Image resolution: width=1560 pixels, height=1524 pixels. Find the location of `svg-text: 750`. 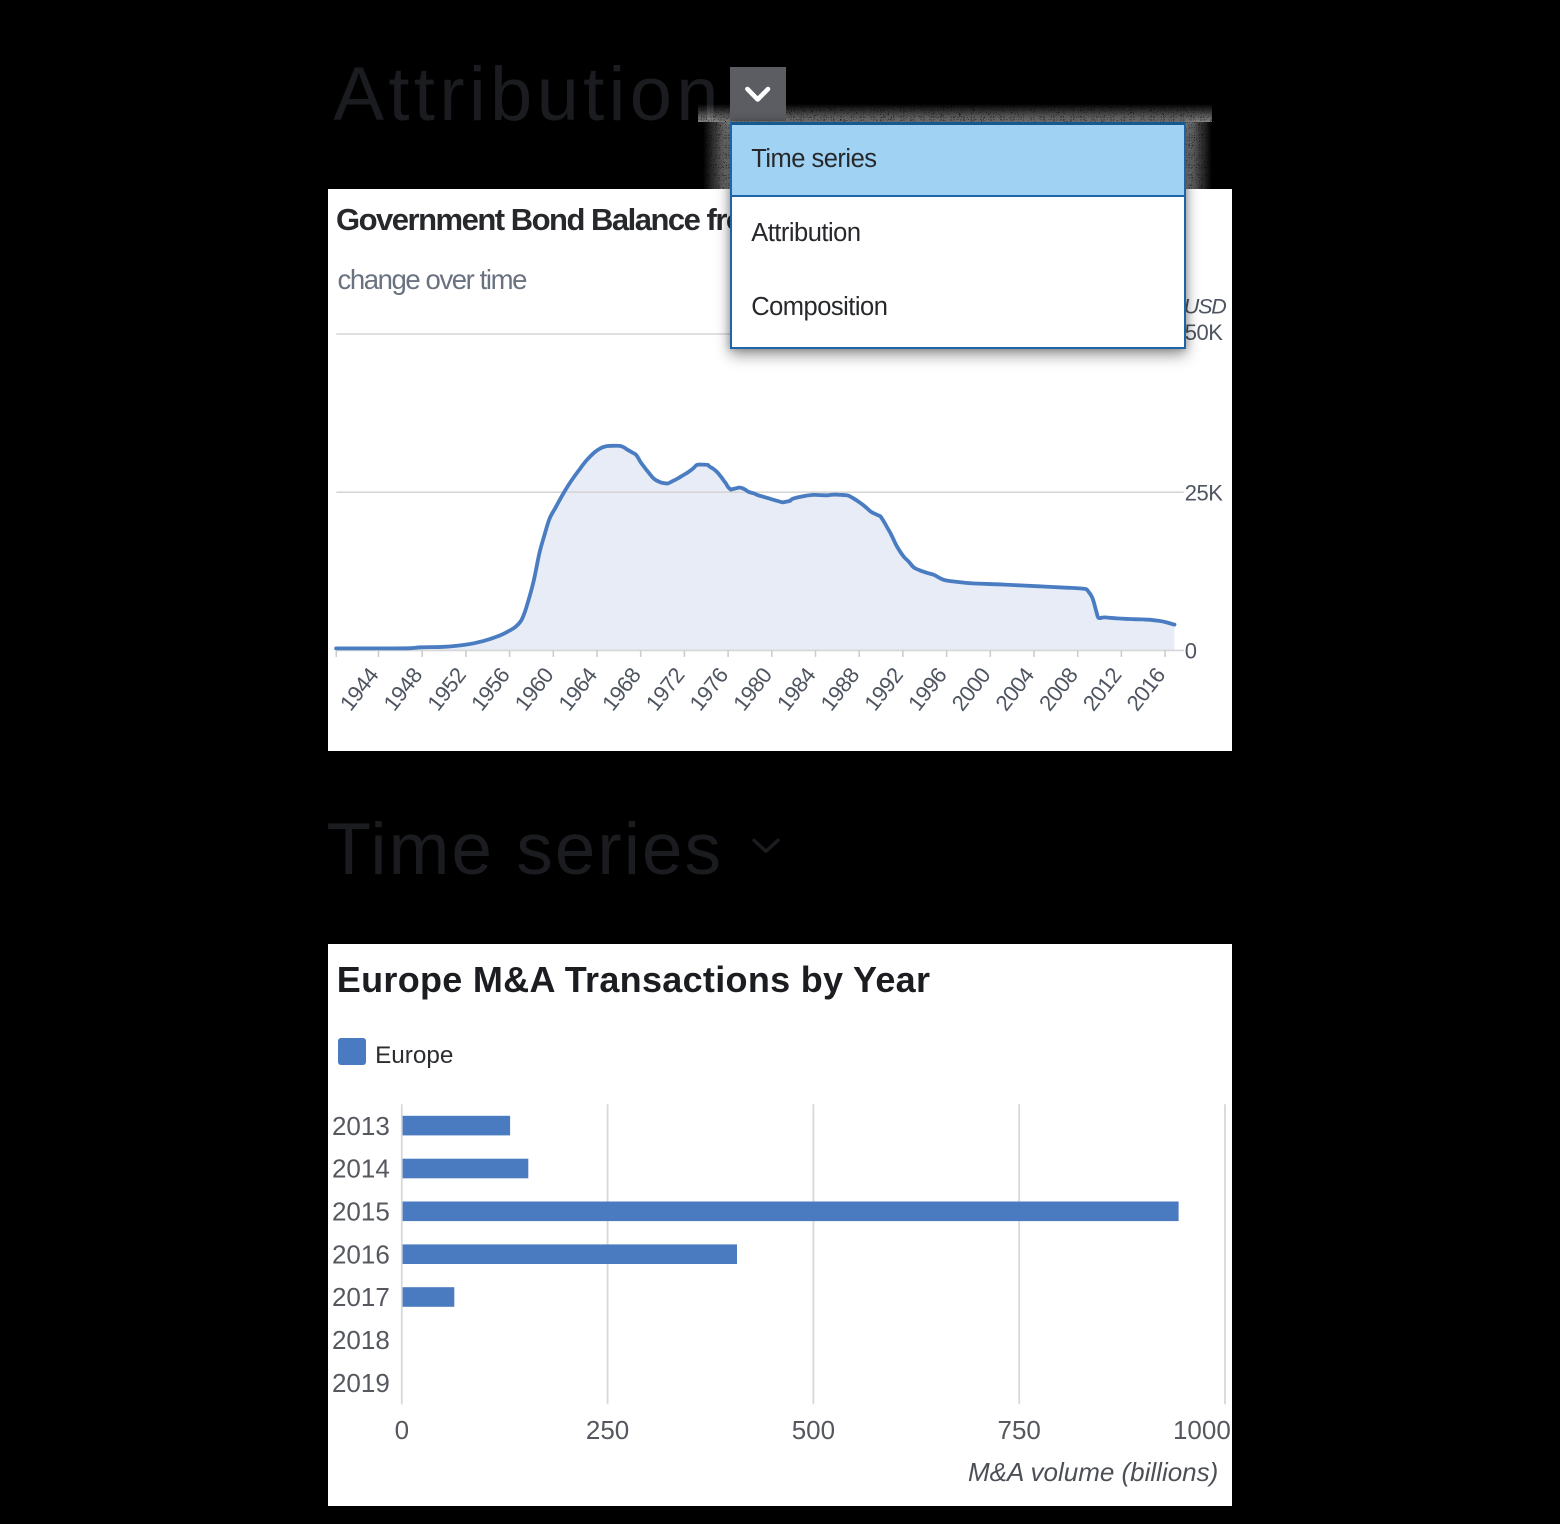

svg-text: 750 is located at coordinates (1018, 1430).